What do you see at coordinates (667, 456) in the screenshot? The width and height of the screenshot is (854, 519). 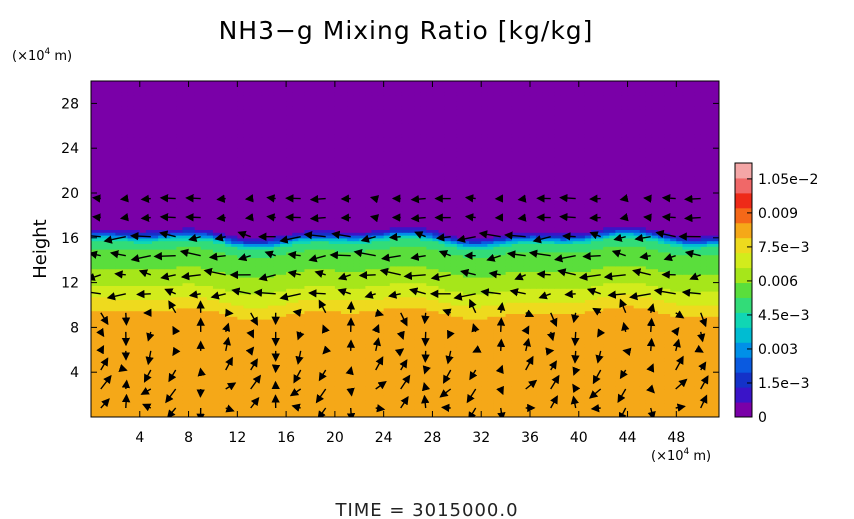 I see `x-unit-prefix: (×10` at bounding box center [667, 456].